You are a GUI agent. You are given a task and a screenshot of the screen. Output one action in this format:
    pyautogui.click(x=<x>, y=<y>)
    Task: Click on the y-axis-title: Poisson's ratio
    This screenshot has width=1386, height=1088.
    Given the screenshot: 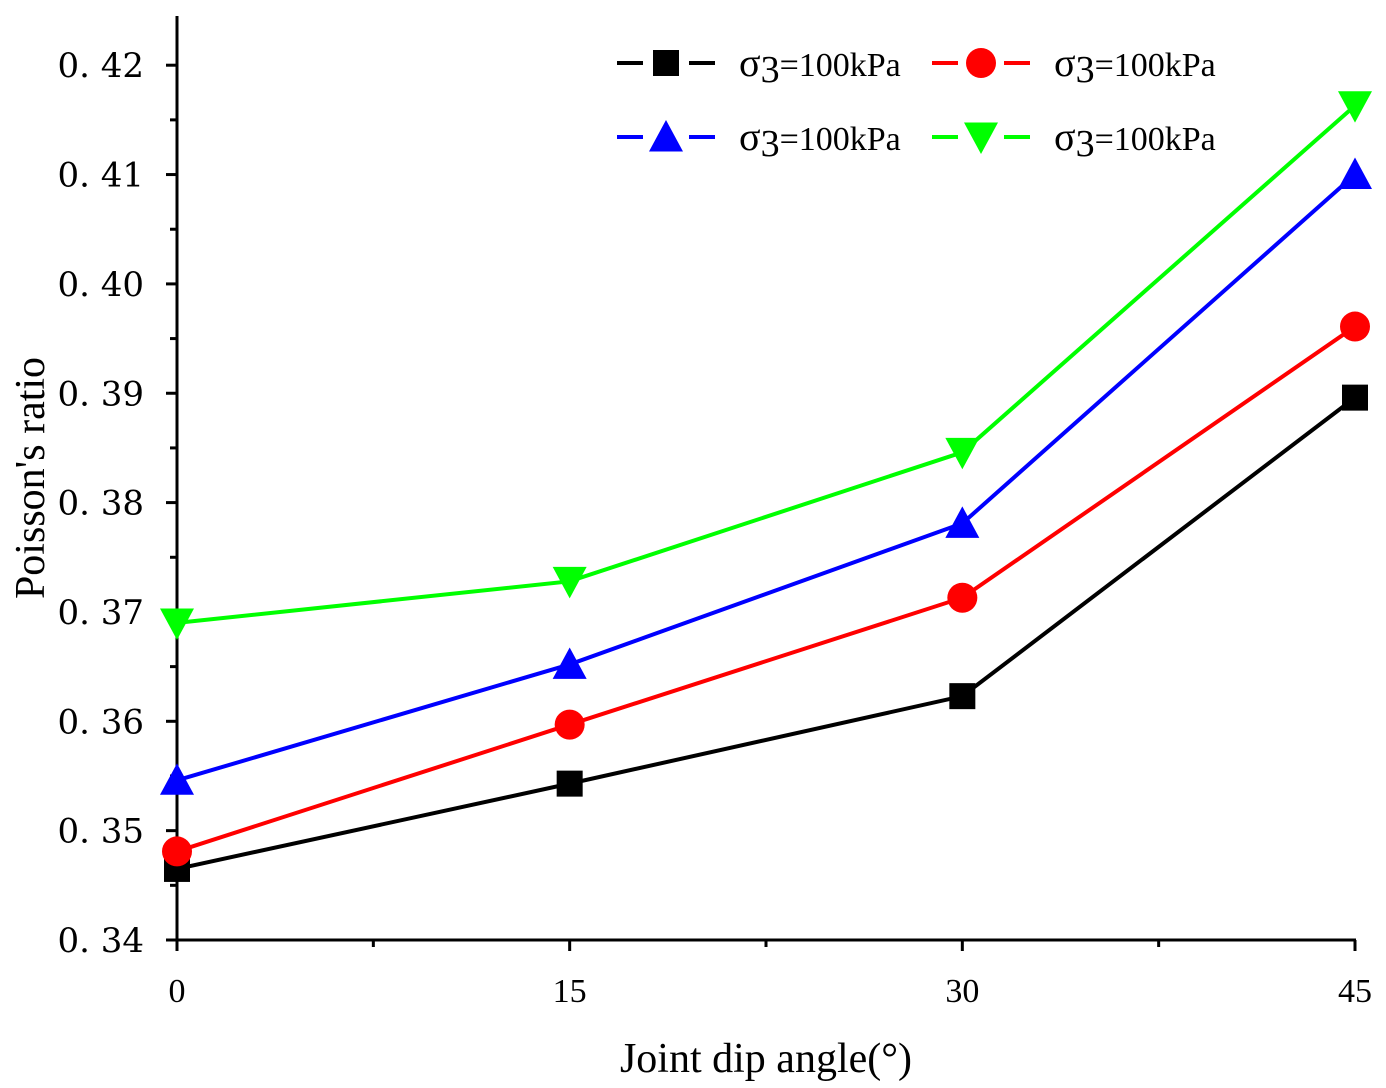 What is the action you would take?
    pyautogui.click(x=31, y=478)
    